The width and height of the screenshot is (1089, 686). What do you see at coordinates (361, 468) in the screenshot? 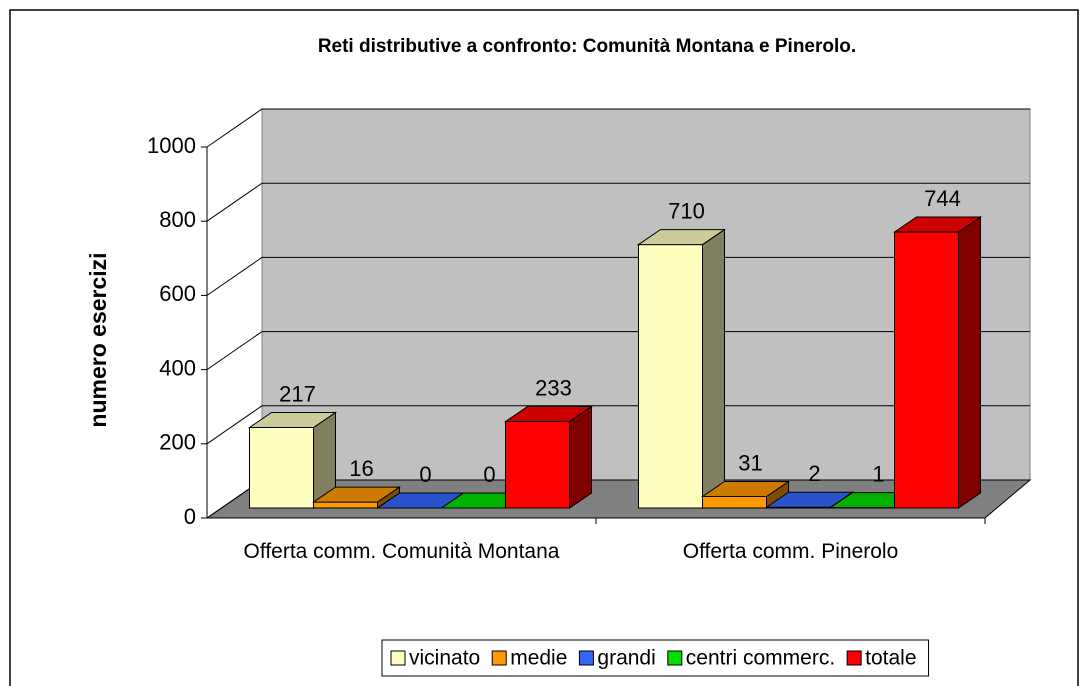
I see `value-label: 16` at bounding box center [361, 468].